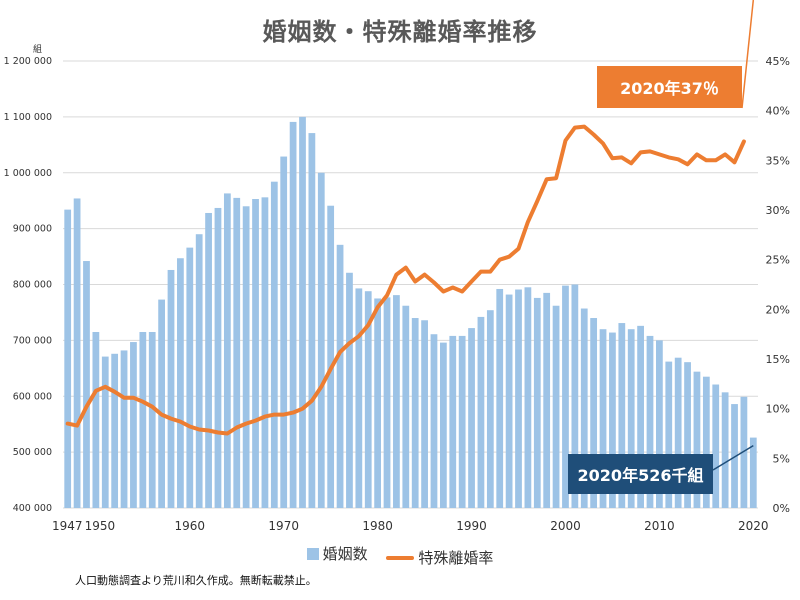  Describe the element at coordinates (565, 526) in the screenshot. I see `x-tick-label: 2000` at that location.